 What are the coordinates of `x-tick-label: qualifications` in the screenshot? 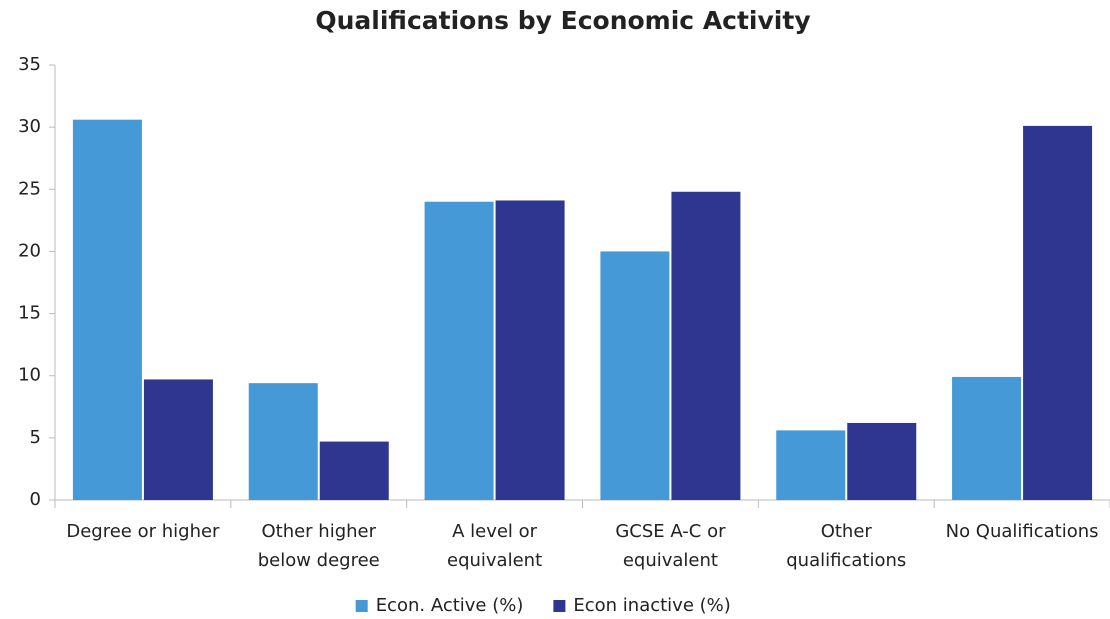 It's located at (846, 560).